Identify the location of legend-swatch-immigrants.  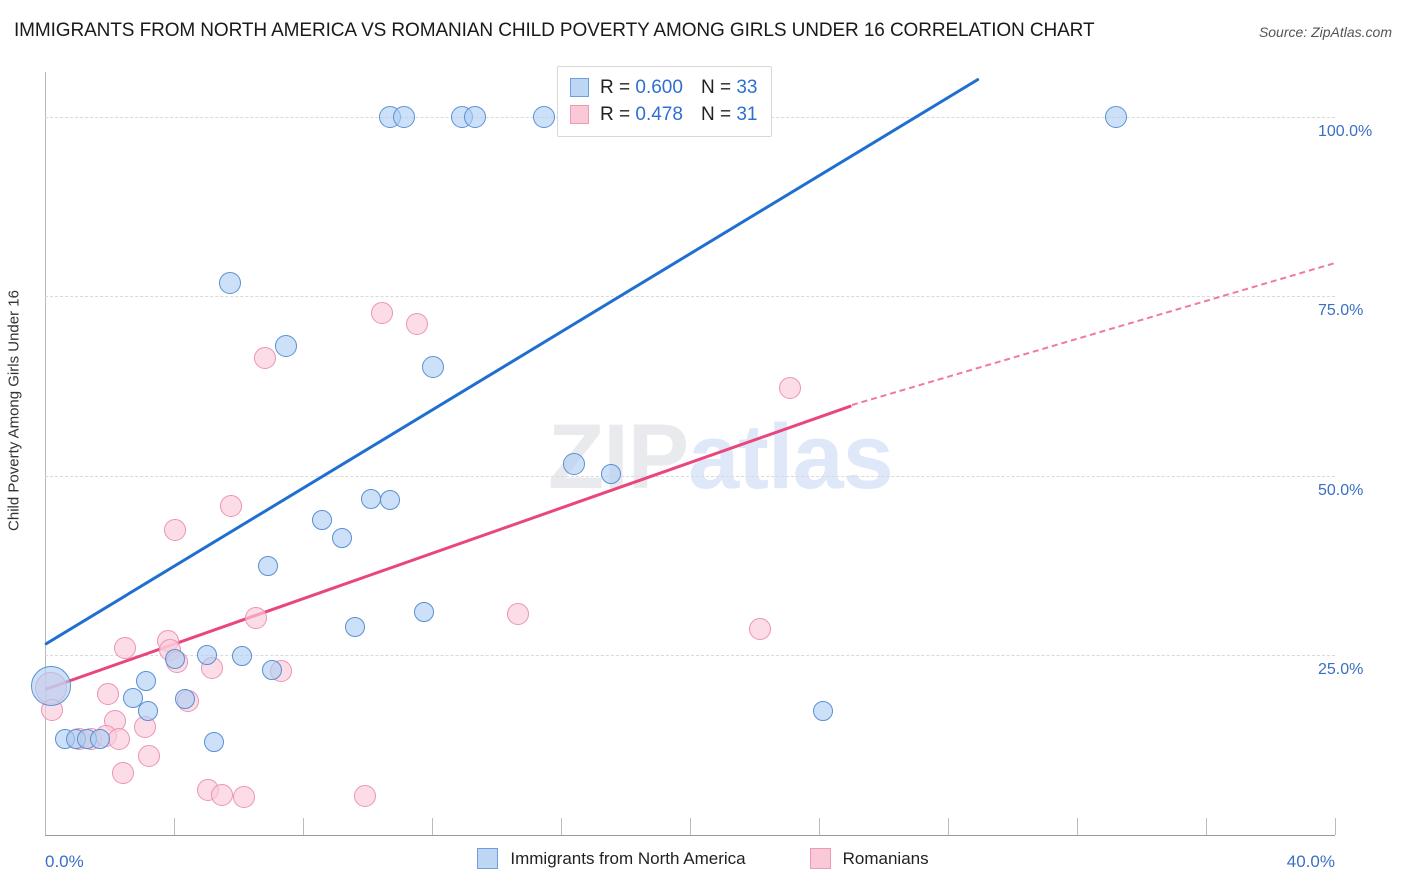
(488, 858).